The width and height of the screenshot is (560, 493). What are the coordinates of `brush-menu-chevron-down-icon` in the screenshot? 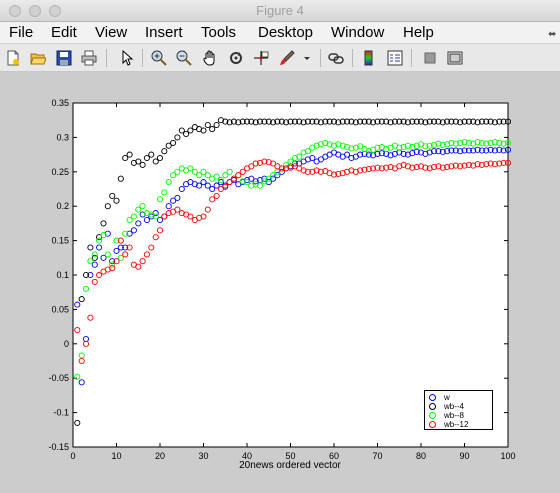 It's located at (307, 58).